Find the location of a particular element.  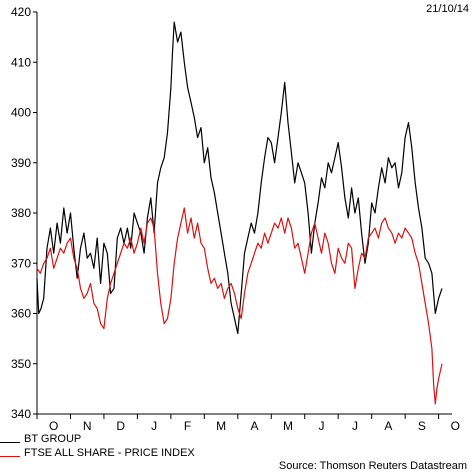

y-tick-label: 420 is located at coordinates (21, 12).